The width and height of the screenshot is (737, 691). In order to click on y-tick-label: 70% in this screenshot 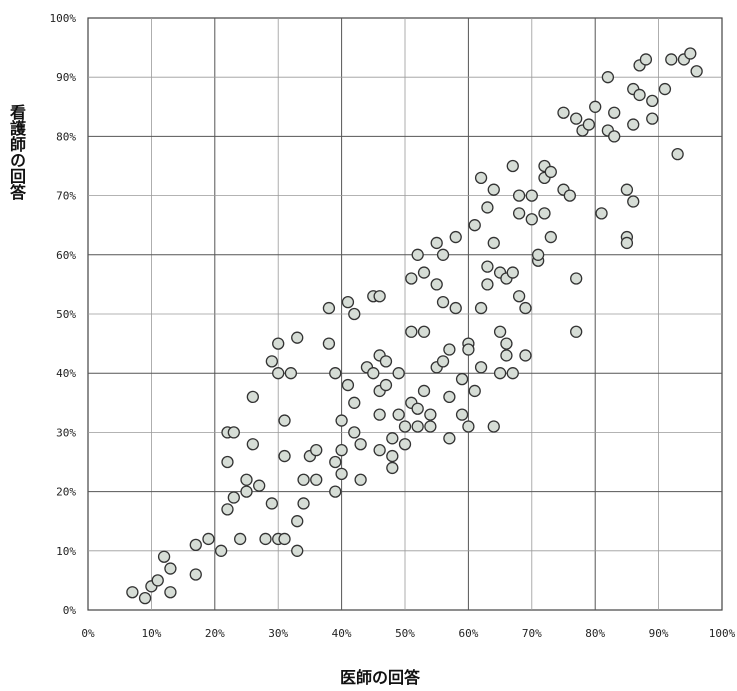, I will do `click(66, 196)`.